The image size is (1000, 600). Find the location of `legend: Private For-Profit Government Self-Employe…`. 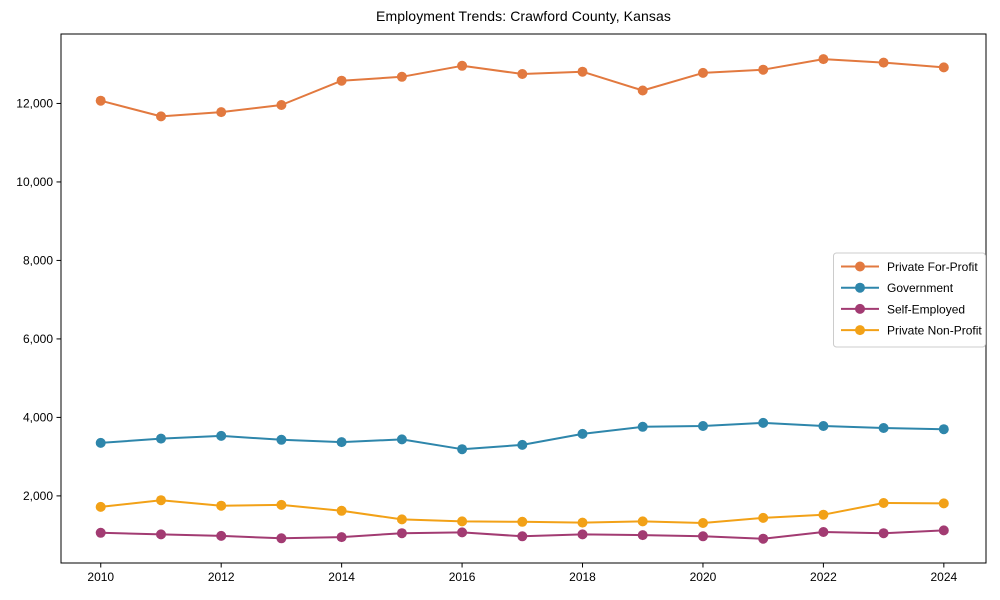

legend: Private For-Profit Government Self-Employe… is located at coordinates (909, 300).